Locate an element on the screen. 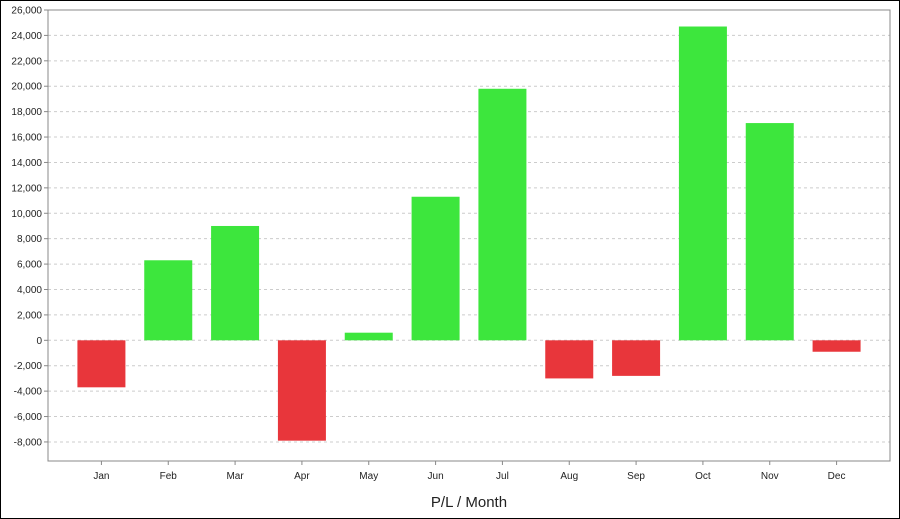  bar-jul is located at coordinates (502, 214).